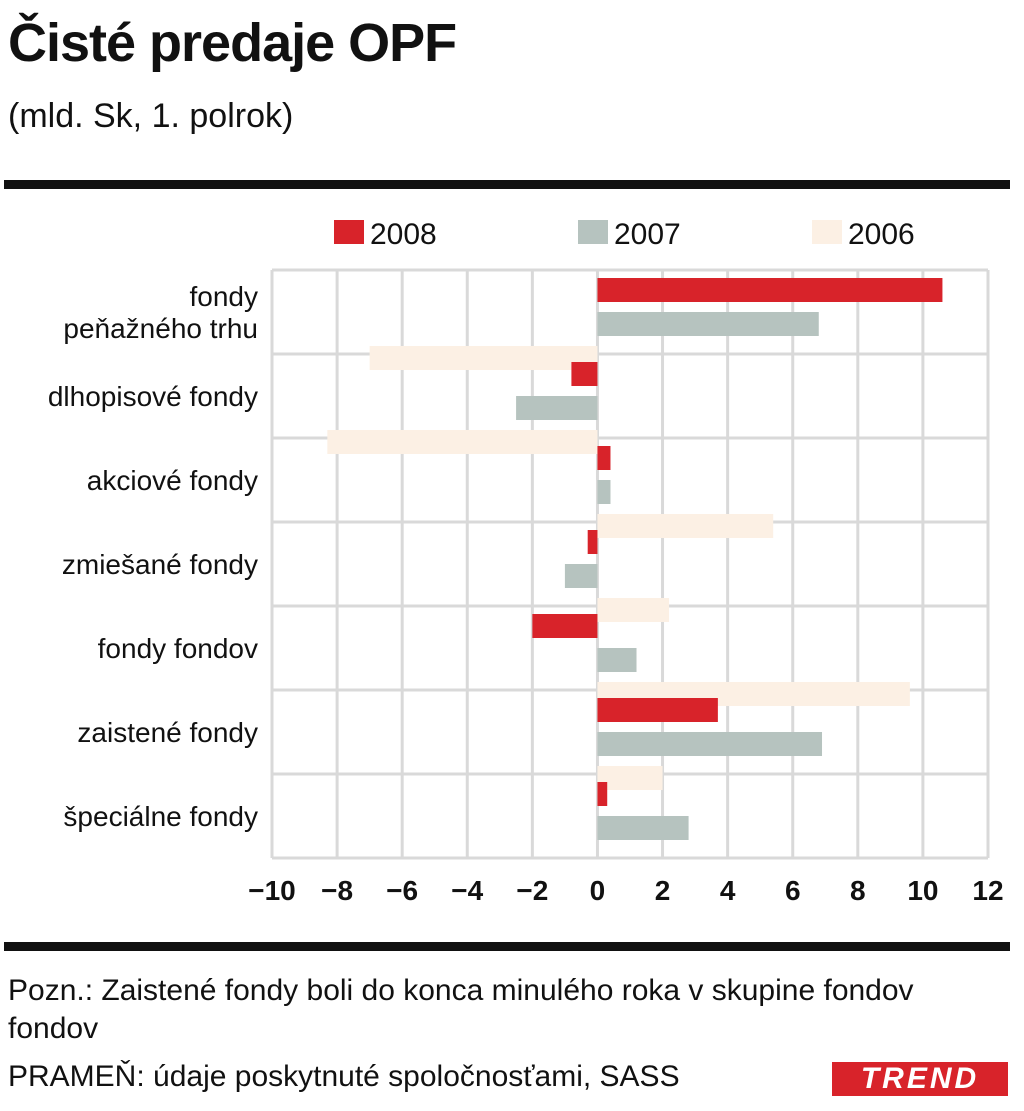 This screenshot has height=1111, width=1024. What do you see at coordinates (272, 890) in the screenshot?
I see `tick-label: −10` at bounding box center [272, 890].